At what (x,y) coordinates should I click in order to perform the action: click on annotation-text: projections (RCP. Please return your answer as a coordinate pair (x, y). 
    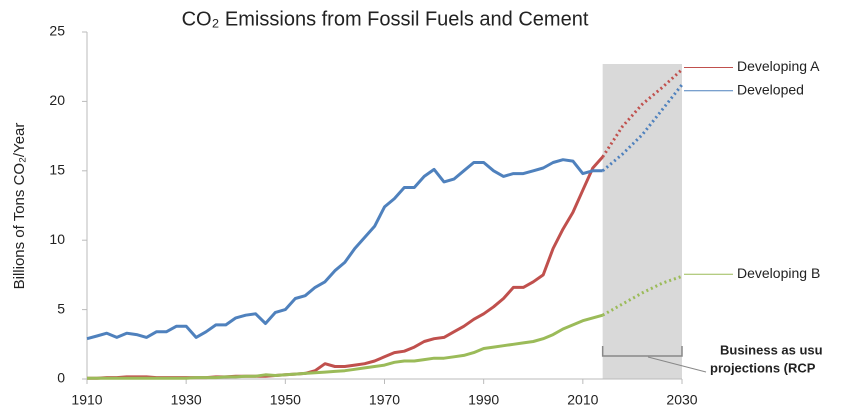
    Looking at the image, I should click on (763, 367).